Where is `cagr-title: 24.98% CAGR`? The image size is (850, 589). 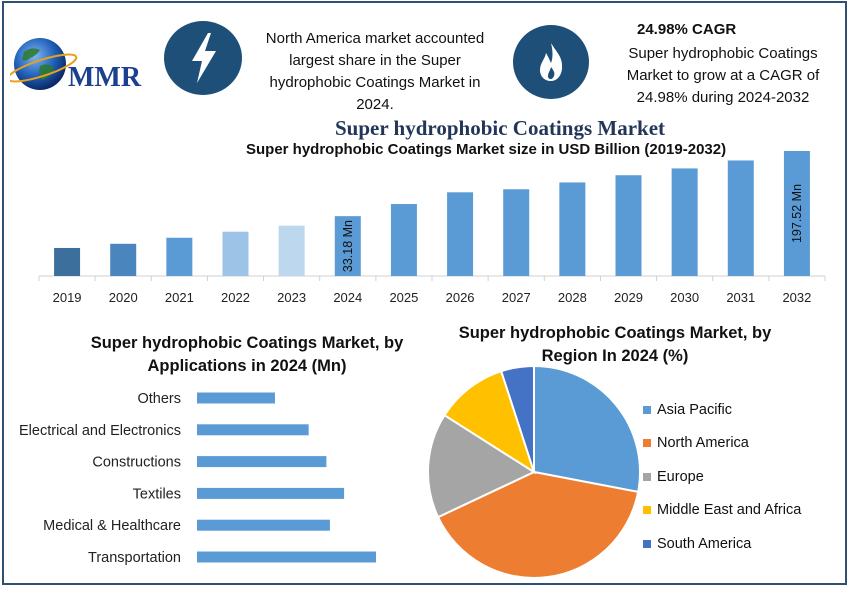
cagr-title: 24.98% CAGR is located at coordinates (687, 29).